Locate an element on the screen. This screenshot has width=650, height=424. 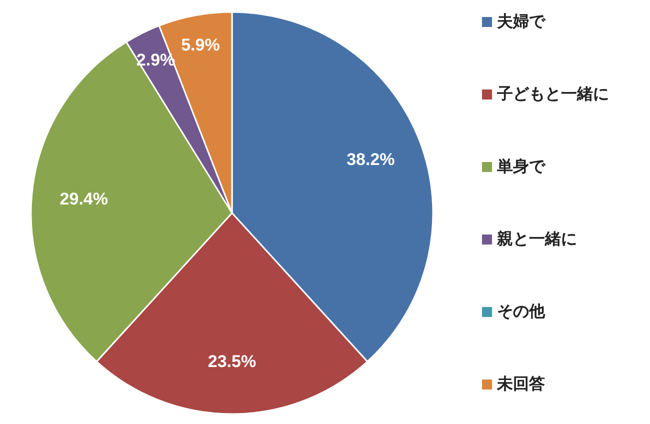
legend-label: 親と一緒に is located at coordinates (536, 239).